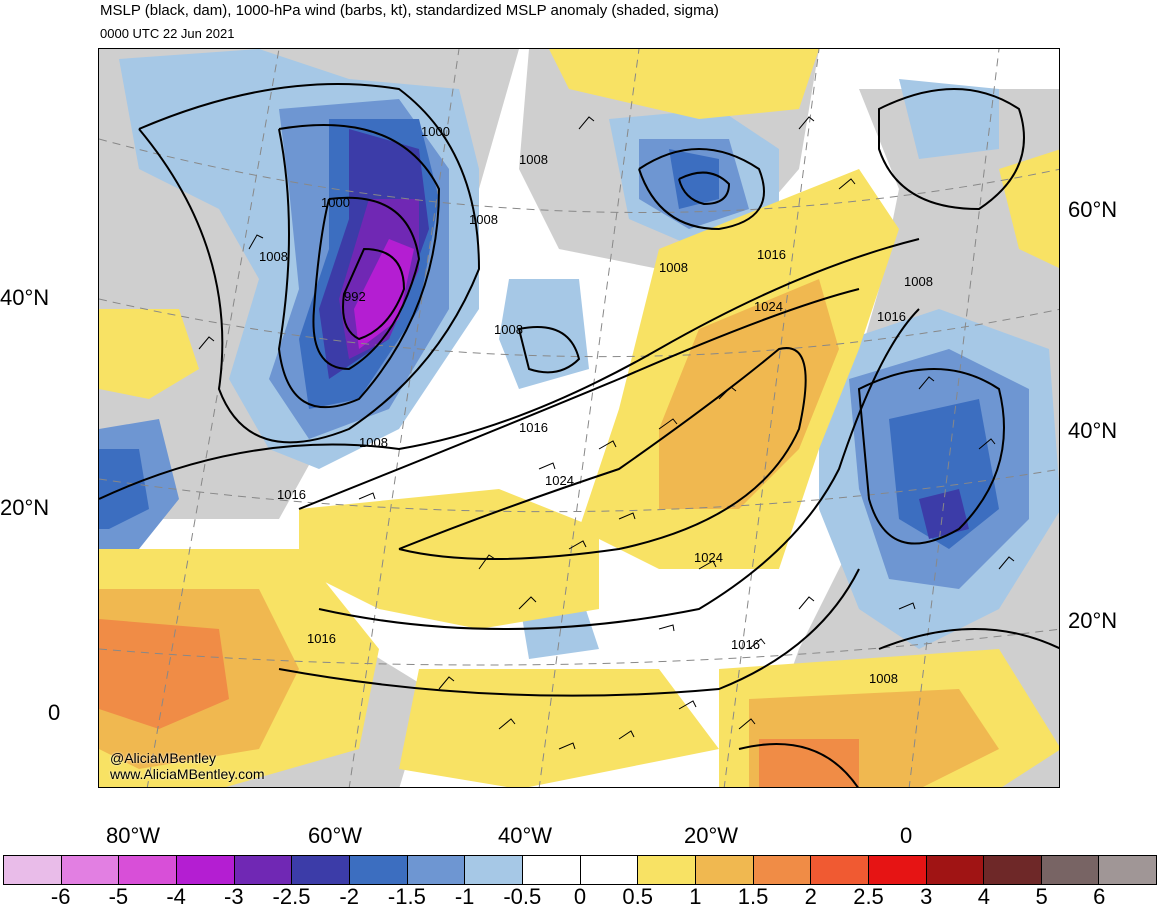 The width and height of the screenshot is (1160, 912). I want to click on map-subtitle: 0000 UTC 22 Jun 2021, so click(167, 33).